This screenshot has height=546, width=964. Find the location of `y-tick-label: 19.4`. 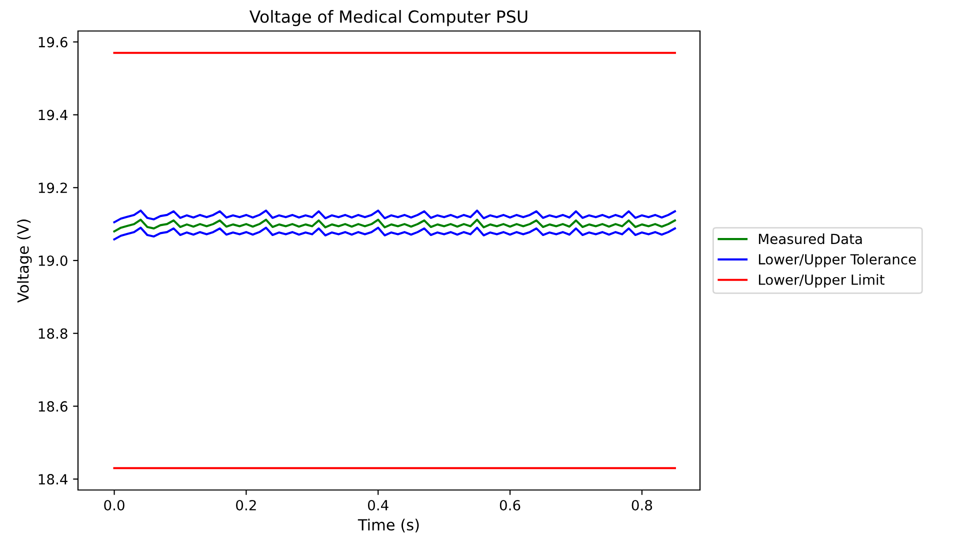

y-tick-label: 19.4 is located at coordinates (53, 115).